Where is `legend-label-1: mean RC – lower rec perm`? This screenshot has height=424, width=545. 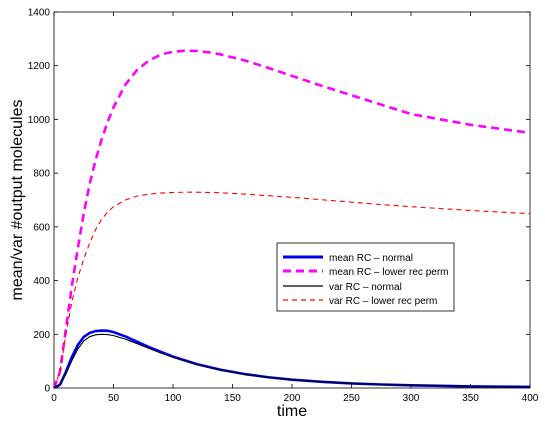 legend-label-1: mean RC – lower rec perm is located at coordinates (388, 272).